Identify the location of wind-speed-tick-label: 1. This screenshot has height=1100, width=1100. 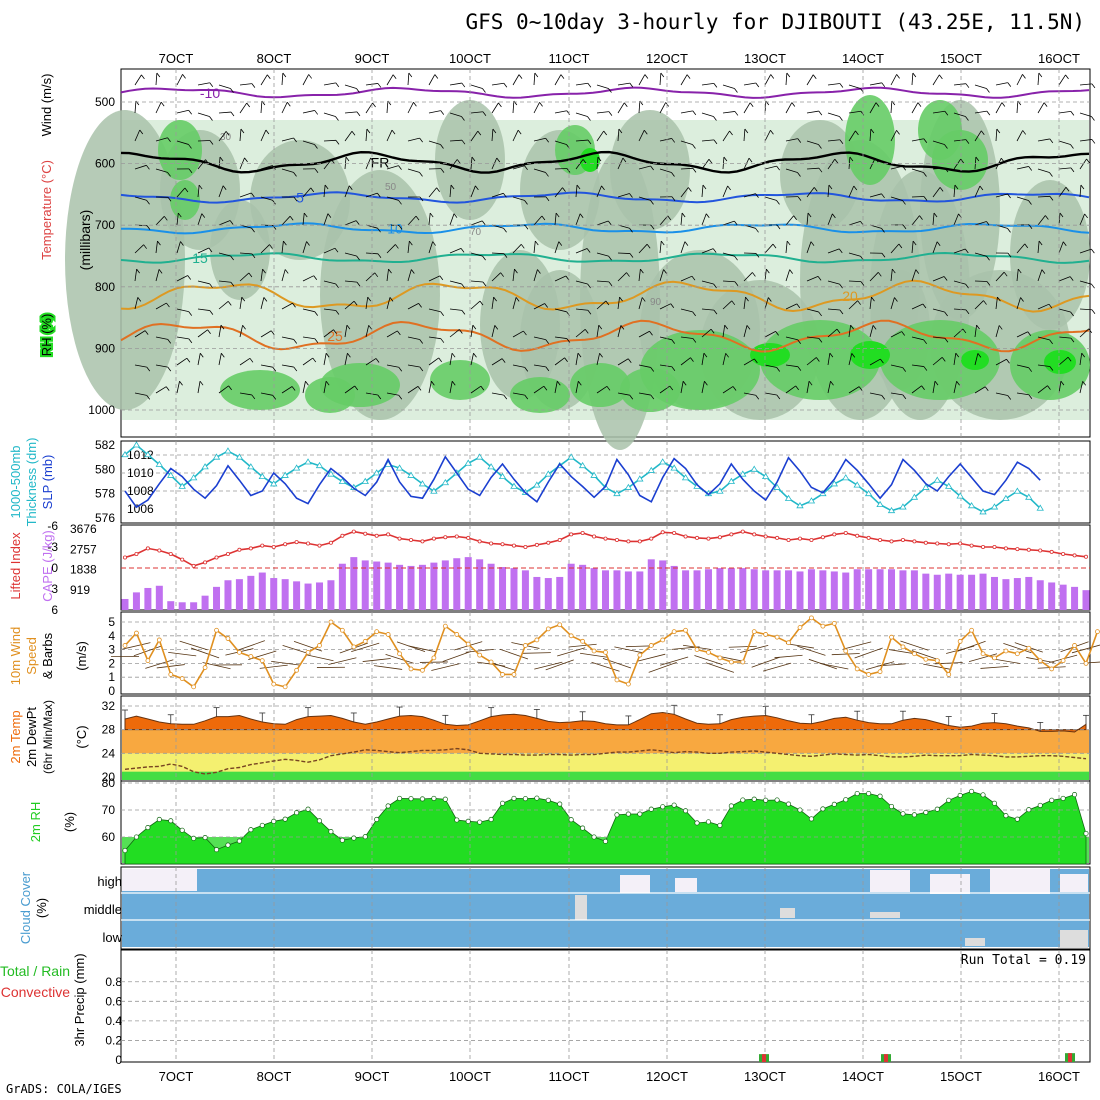
(111, 677).